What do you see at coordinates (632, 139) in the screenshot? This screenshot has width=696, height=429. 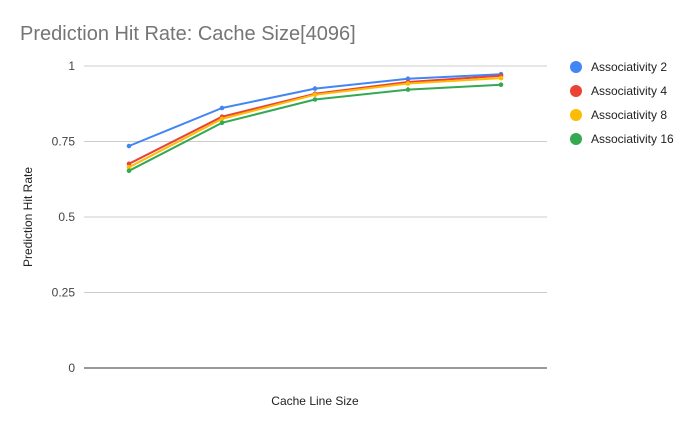 I see `legend-label: Associativity 16` at bounding box center [632, 139].